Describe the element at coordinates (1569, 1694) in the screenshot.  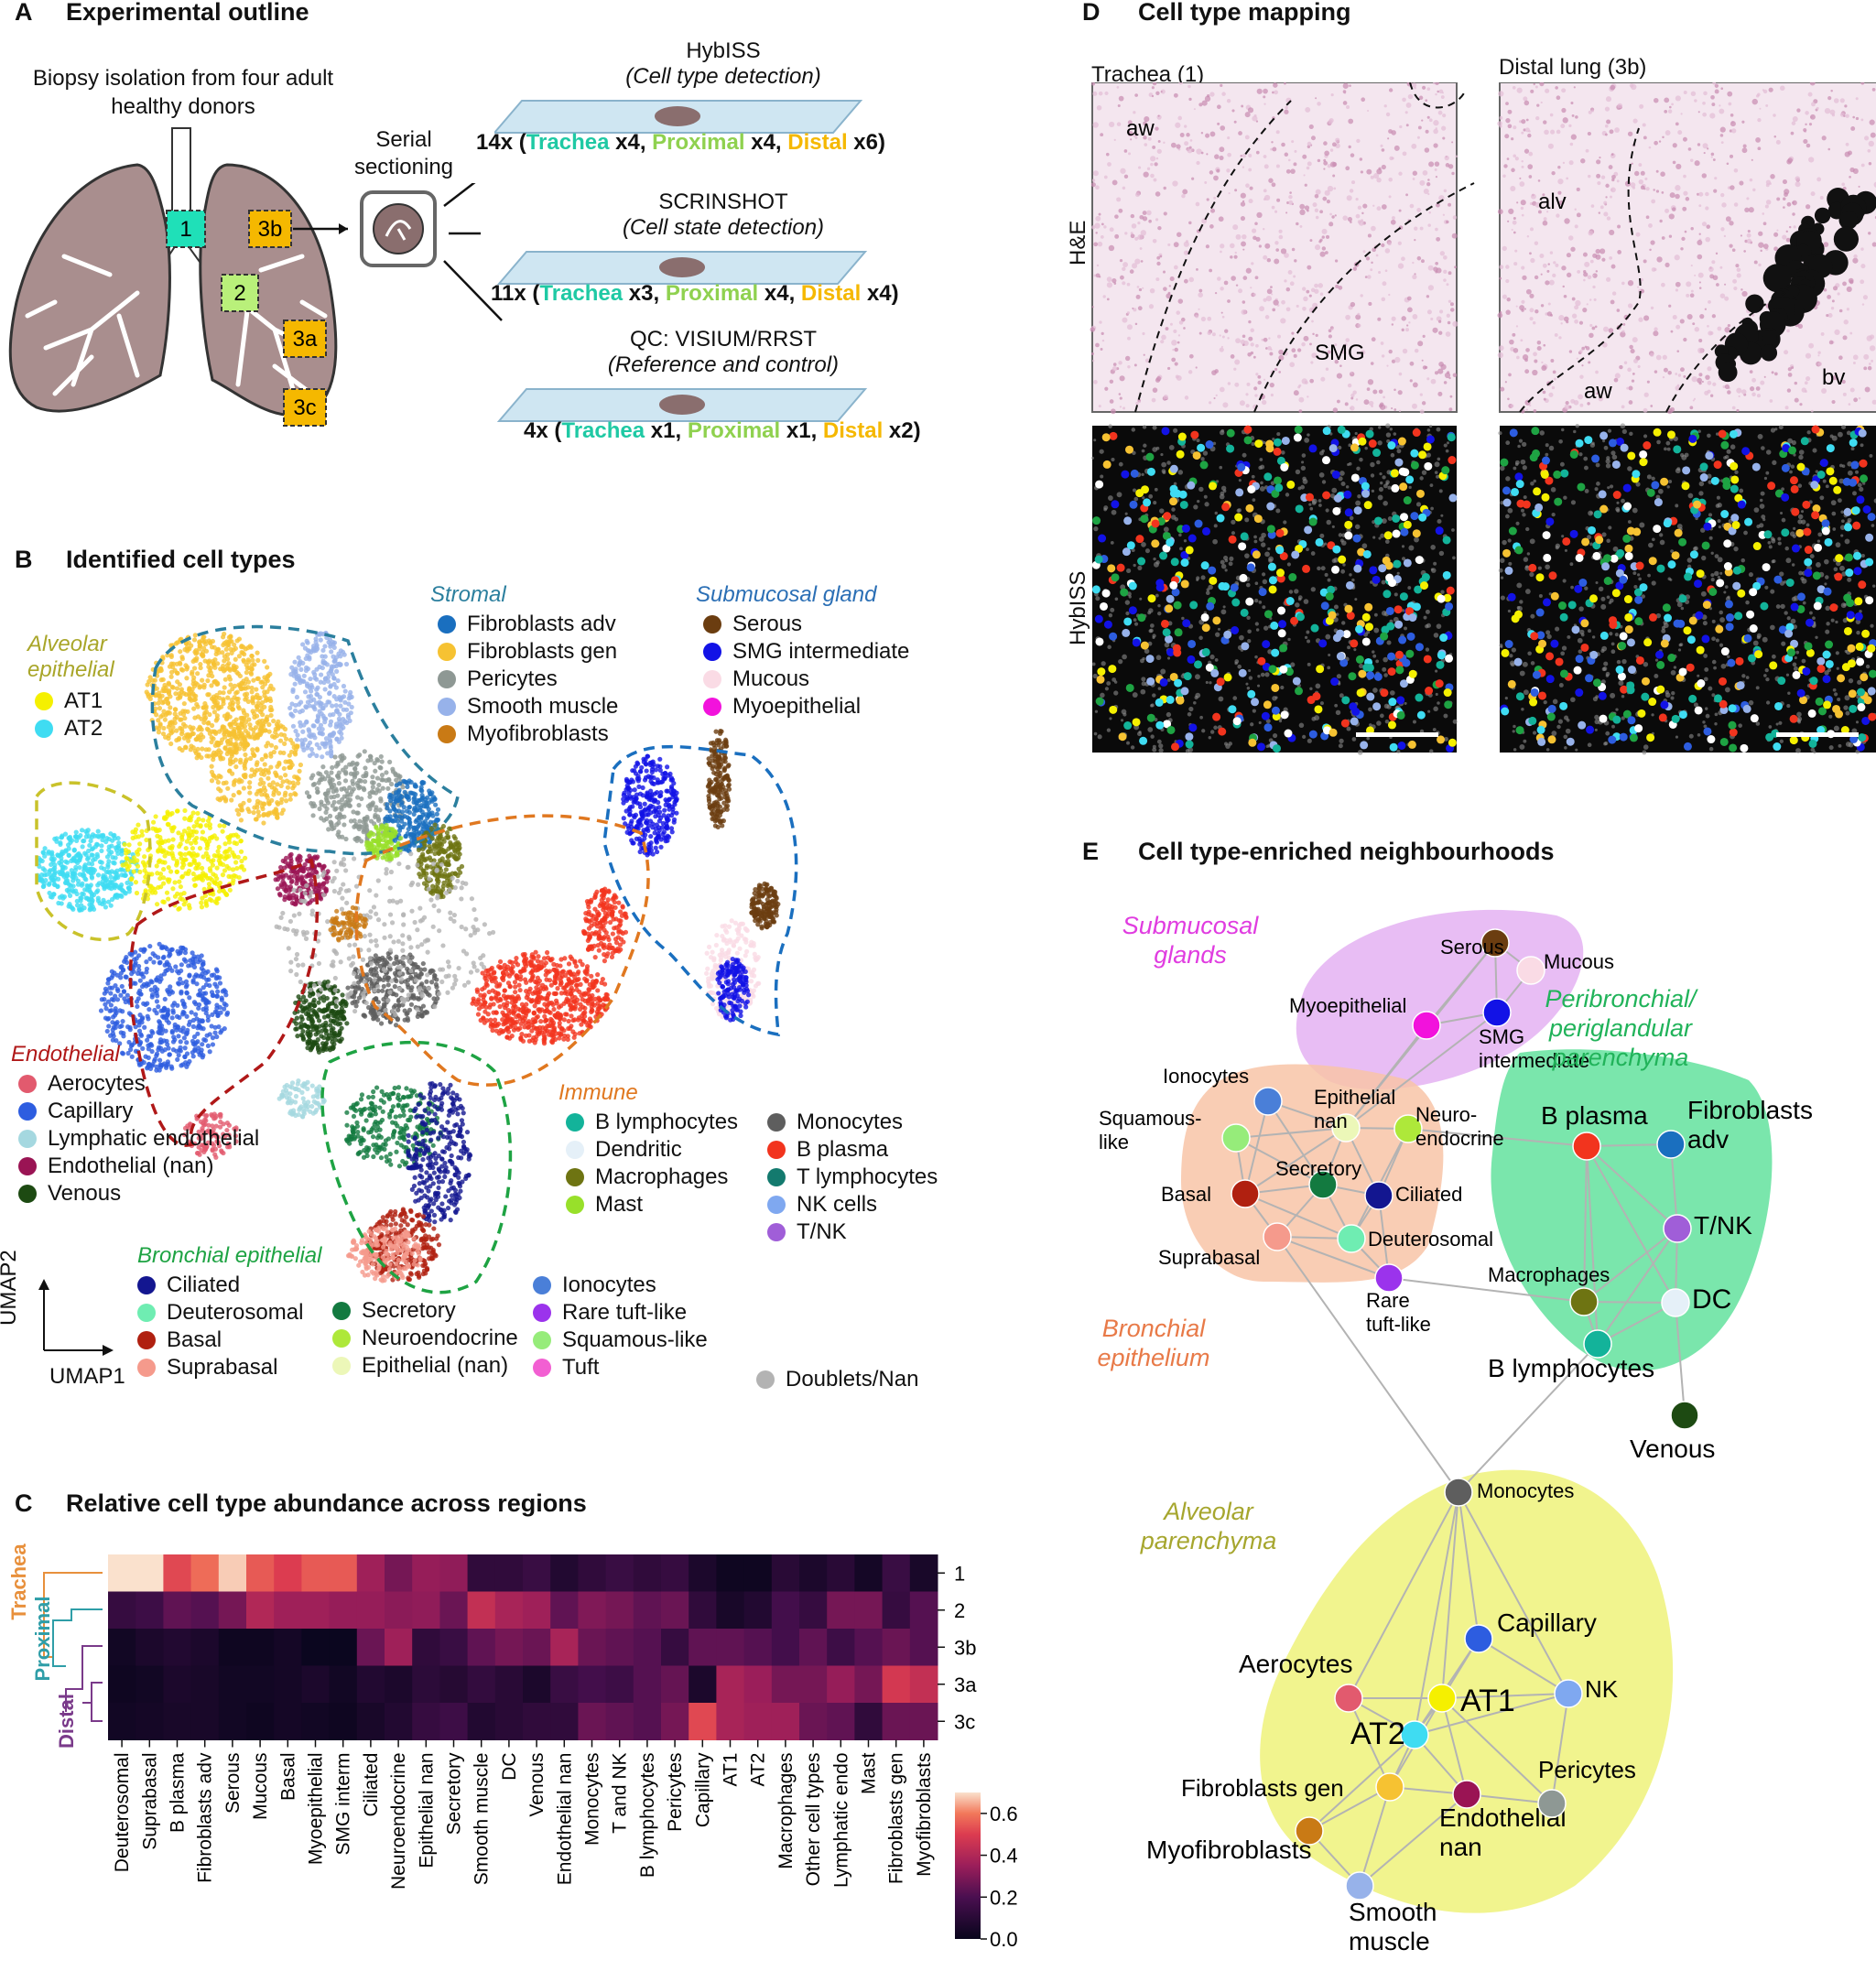
I see `node-nk` at that location.